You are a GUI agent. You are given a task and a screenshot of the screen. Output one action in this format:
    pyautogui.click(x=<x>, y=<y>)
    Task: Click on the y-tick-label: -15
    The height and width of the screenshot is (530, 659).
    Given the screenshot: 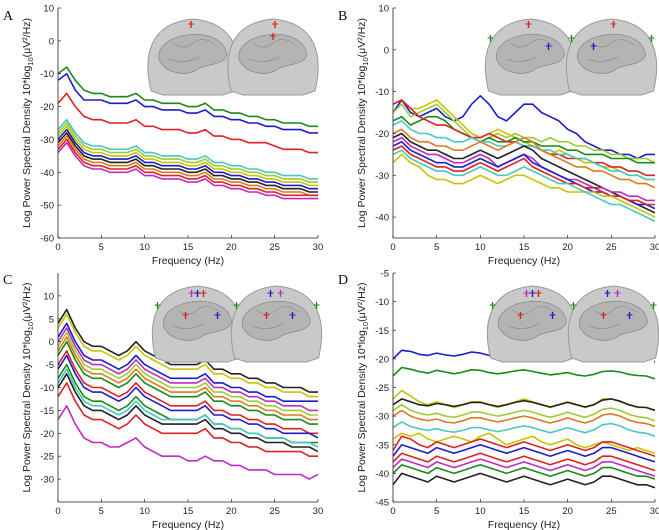 What is the action you would take?
    pyautogui.click(x=47, y=411)
    